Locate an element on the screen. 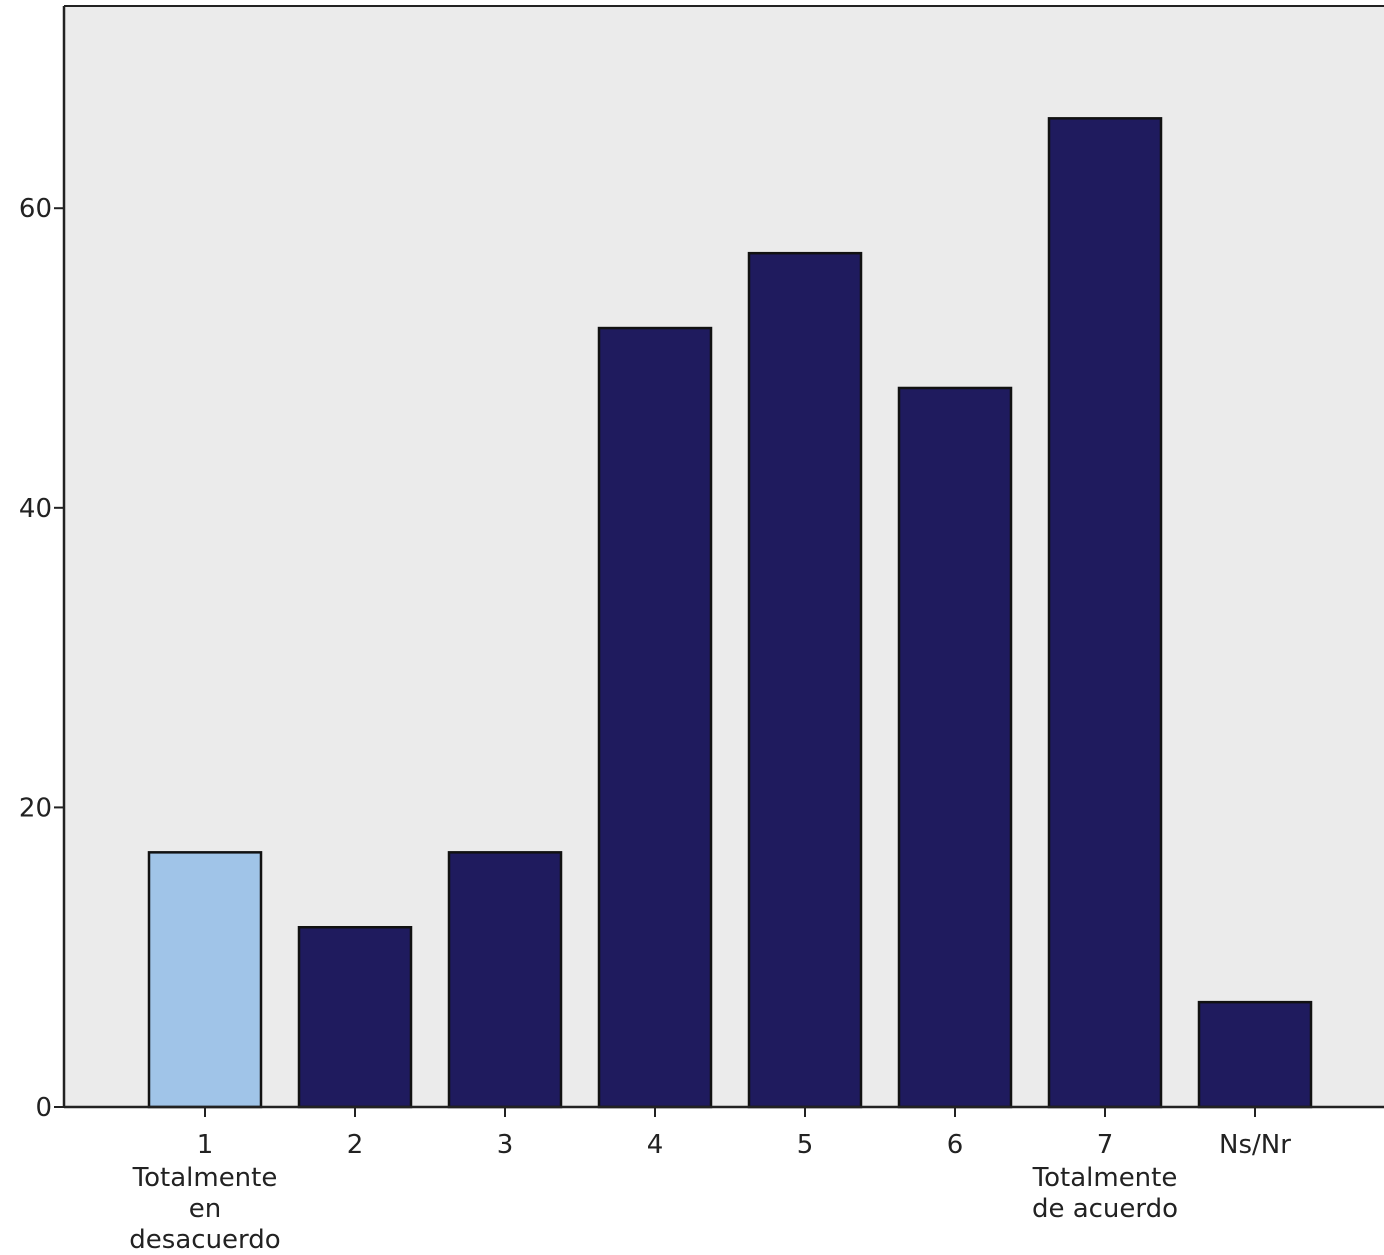 This screenshot has width=1384, height=1255. y-tick-label: 40 is located at coordinates (35, 509).